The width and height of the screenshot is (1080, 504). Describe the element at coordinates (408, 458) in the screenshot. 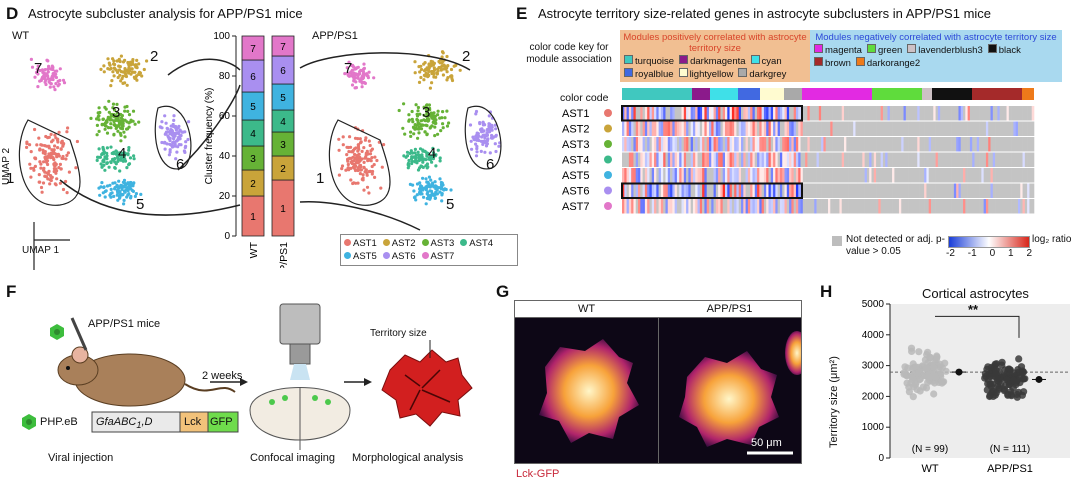

I see `step-morphological-analysis: Morphological analysis` at that location.